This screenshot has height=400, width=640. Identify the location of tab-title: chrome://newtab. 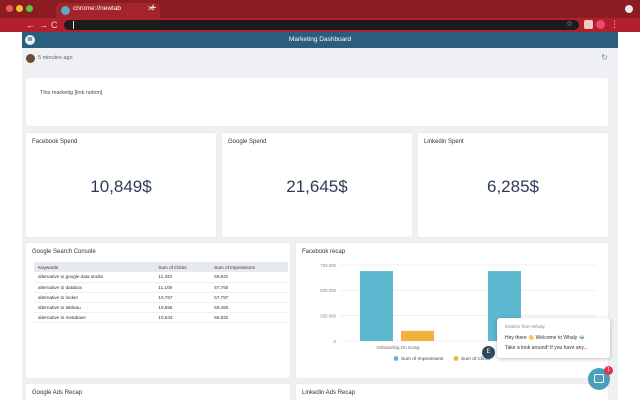
(97, 8).